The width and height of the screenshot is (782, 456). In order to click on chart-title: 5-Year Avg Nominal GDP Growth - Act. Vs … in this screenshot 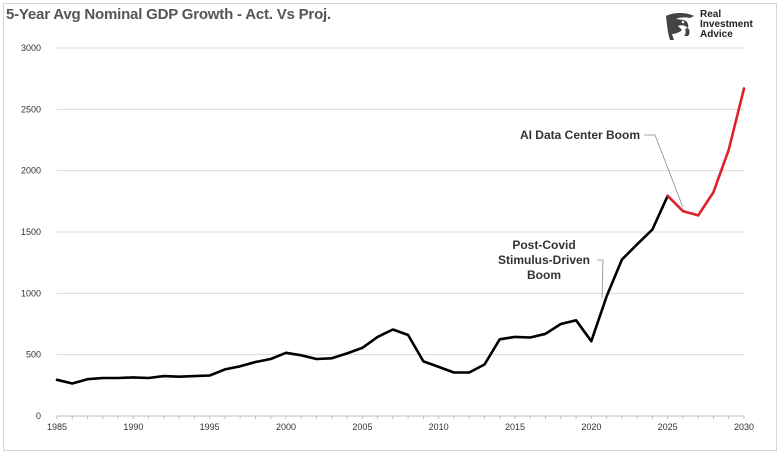, I will do `click(168, 14)`.